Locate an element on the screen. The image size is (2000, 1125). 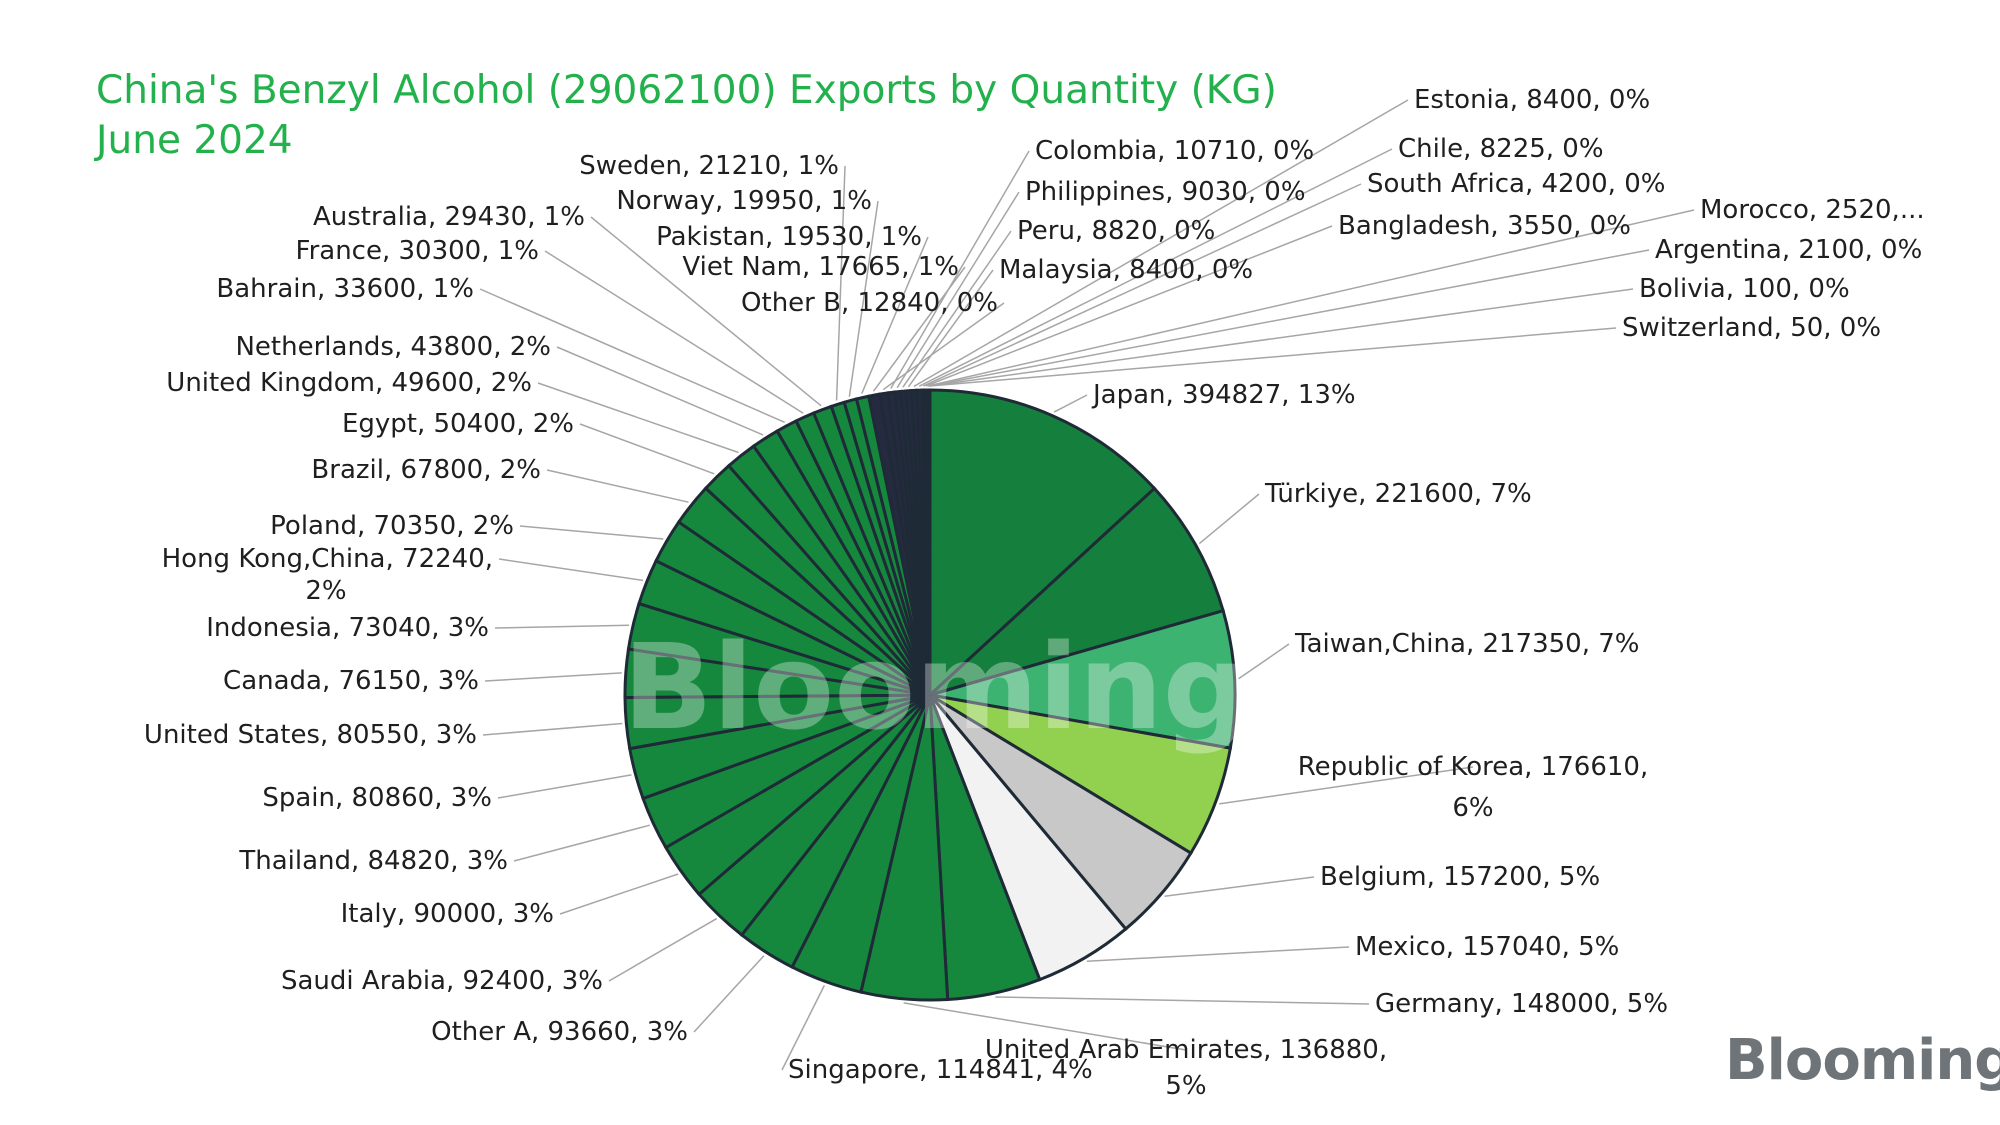
data-label: United Kingdom, 49600, 2% is located at coordinates (349, 383).